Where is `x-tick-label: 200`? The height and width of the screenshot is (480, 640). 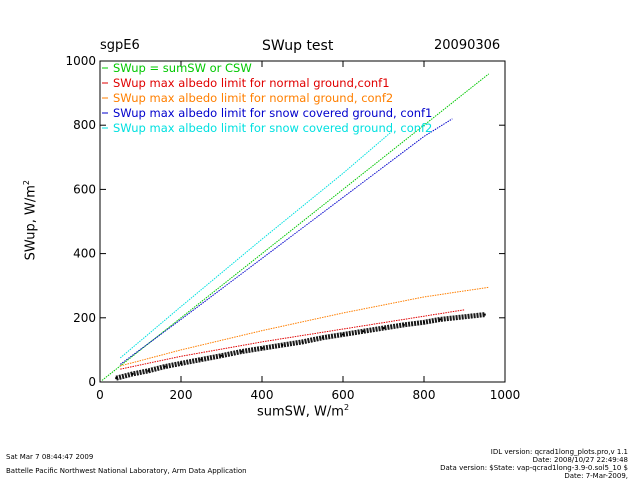
x-tick-label: 200 is located at coordinates (181, 395).